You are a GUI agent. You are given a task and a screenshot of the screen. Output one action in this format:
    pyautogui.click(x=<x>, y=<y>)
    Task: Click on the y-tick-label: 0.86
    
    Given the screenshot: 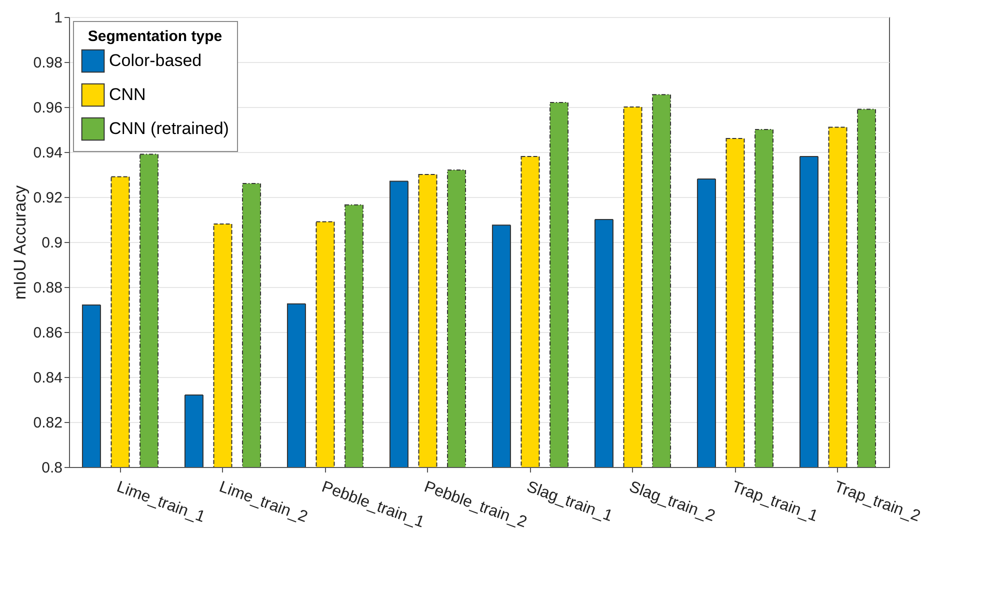 What is the action you would take?
    pyautogui.click(x=47, y=333)
    